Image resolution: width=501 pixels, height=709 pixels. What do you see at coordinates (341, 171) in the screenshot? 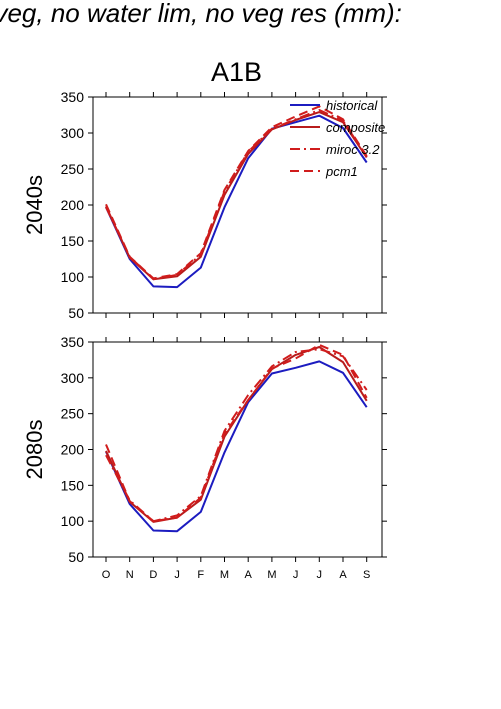
I see `legend-label: pcm1` at bounding box center [341, 171].